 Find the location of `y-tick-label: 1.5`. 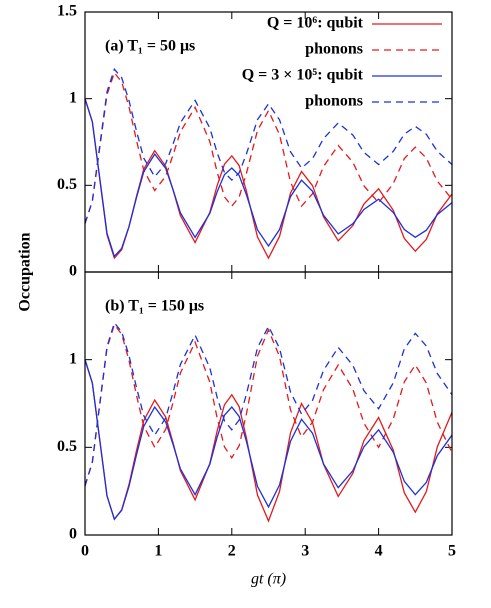

y-tick-label: 1.5 is located at coordinates (67, 11).